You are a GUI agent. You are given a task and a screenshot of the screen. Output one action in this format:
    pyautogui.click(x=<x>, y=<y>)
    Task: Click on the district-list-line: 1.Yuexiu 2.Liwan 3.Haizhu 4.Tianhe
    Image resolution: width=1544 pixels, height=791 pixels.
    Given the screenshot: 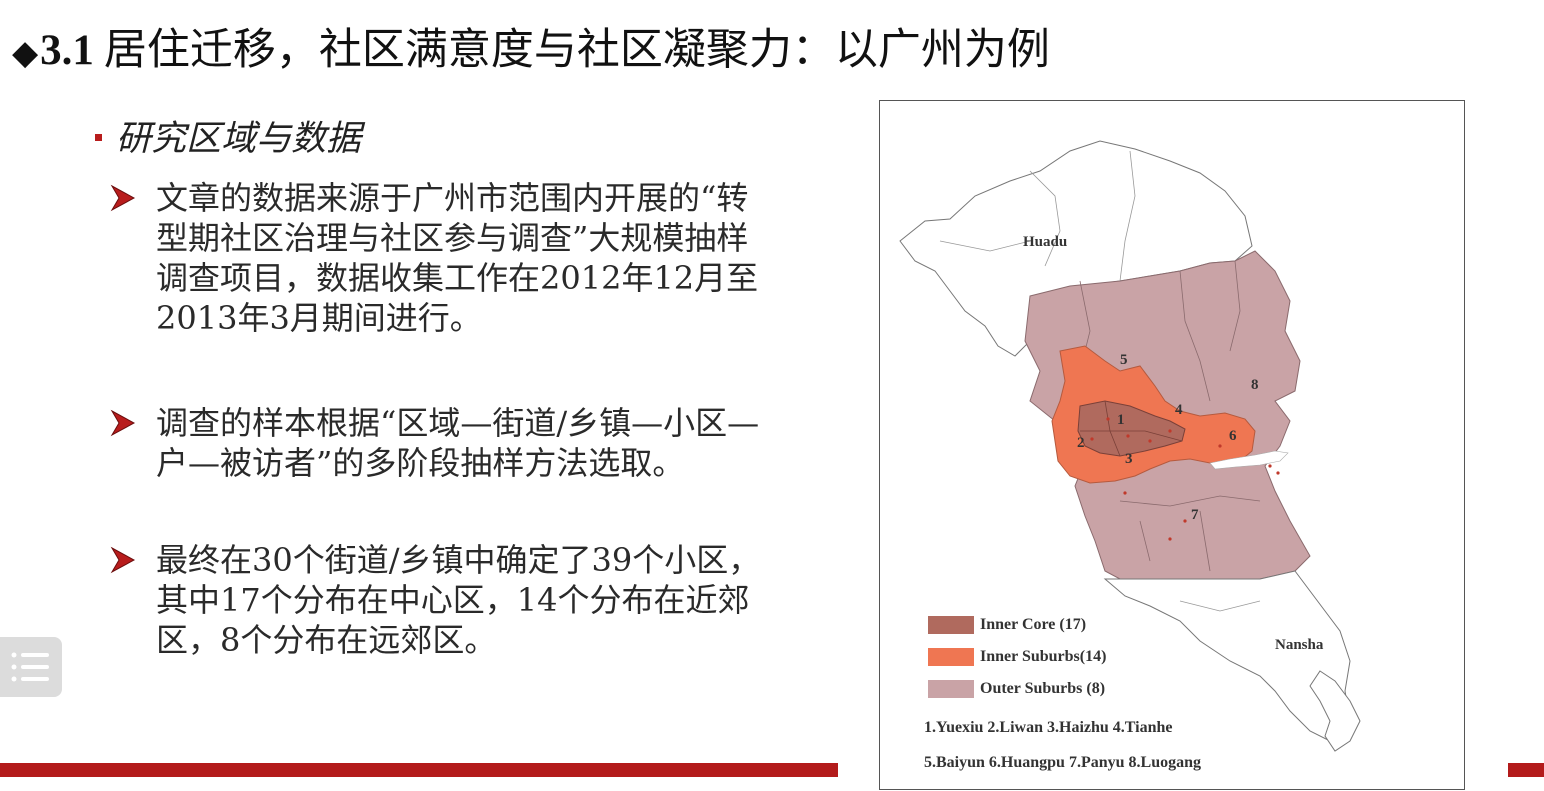 What is the action you would take?
    pyautogui.click(x=1048, y=727)
    